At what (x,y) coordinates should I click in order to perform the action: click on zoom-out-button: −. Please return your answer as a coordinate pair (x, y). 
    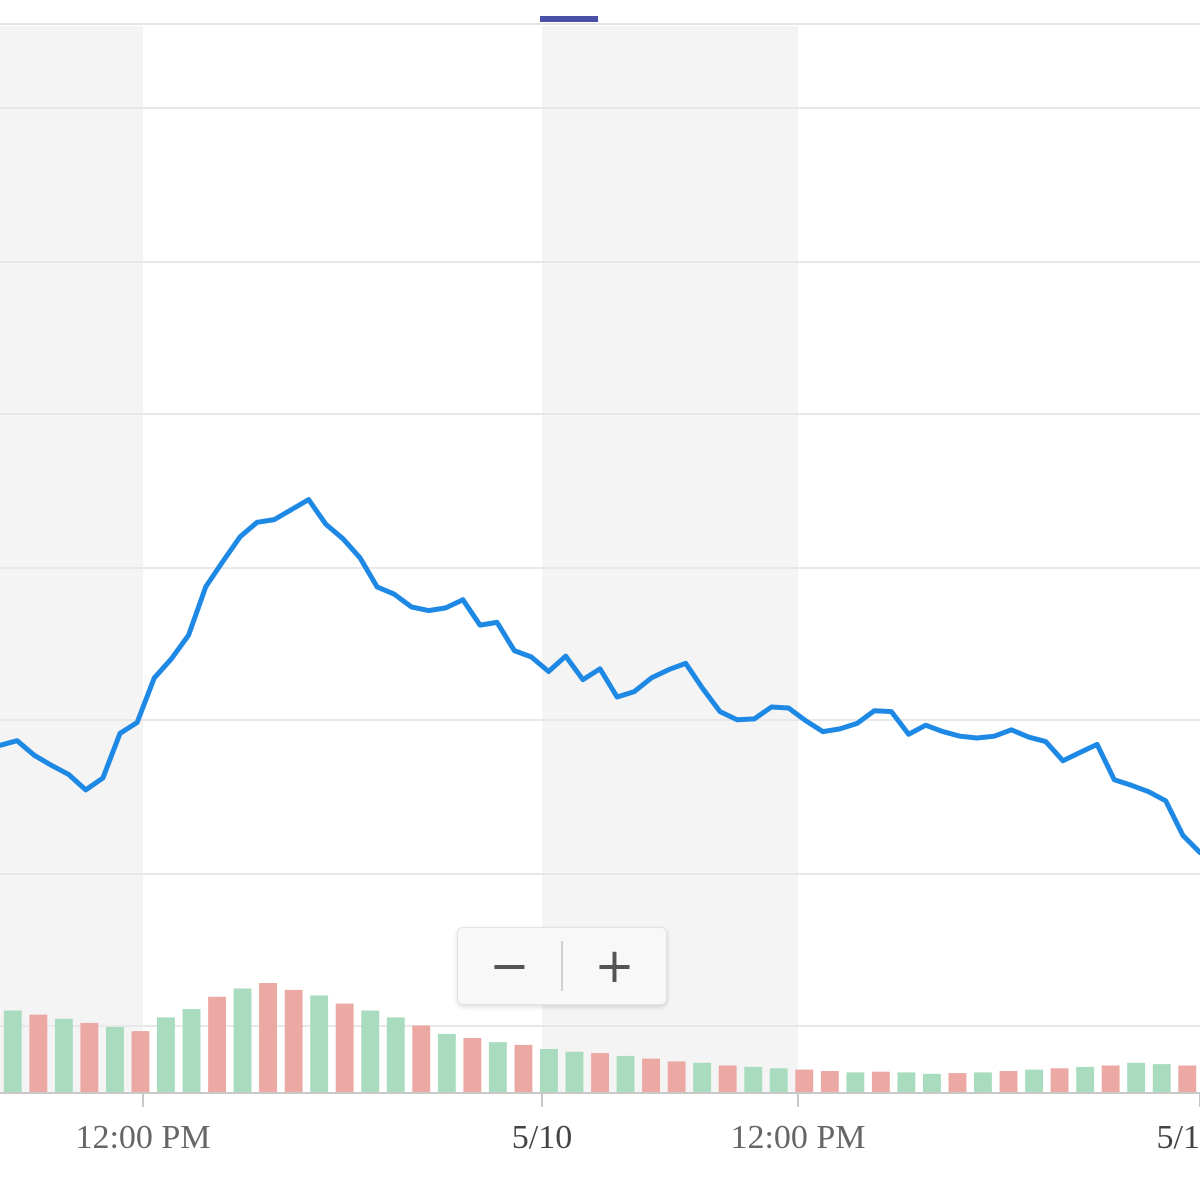
    Looking at the image, I should click on (509, 966).